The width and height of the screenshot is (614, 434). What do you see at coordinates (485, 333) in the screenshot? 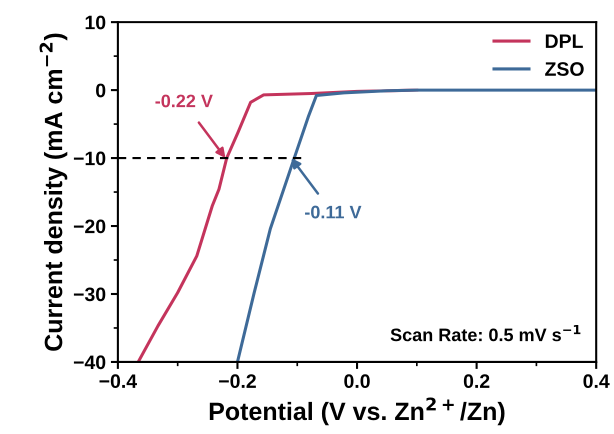
I see `annotation: Scan Rate: 0.5 mV s$^{−1}$` at bounding box center [485, 333].